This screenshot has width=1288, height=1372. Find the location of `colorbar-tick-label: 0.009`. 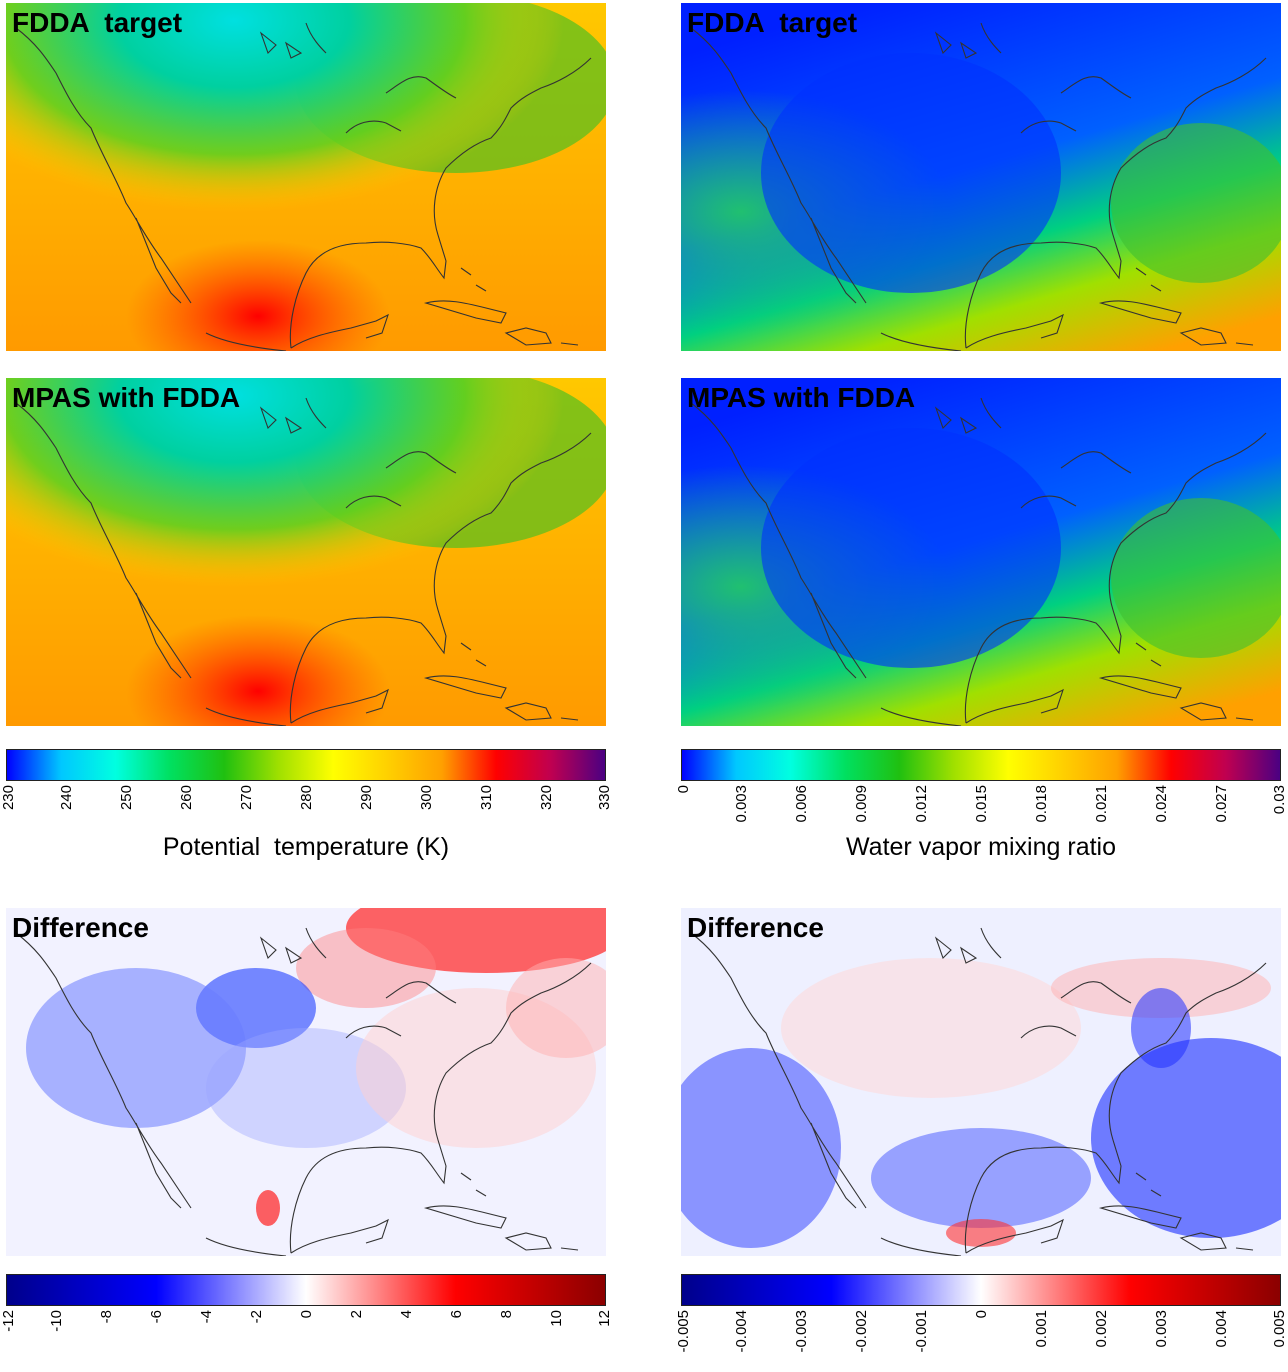

colorbar-tick-label: 0.009 is located at coordinates (861, 804).